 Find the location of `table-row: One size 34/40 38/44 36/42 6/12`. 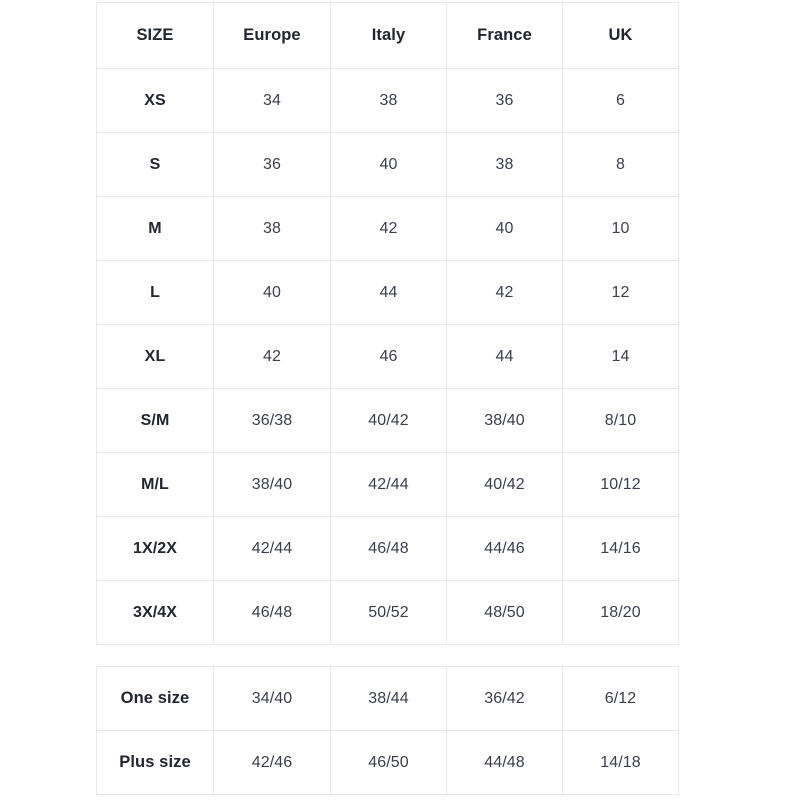

table-row: One size 34/40 38/44 36/42 6/12 is located at coordinates (387, 698).